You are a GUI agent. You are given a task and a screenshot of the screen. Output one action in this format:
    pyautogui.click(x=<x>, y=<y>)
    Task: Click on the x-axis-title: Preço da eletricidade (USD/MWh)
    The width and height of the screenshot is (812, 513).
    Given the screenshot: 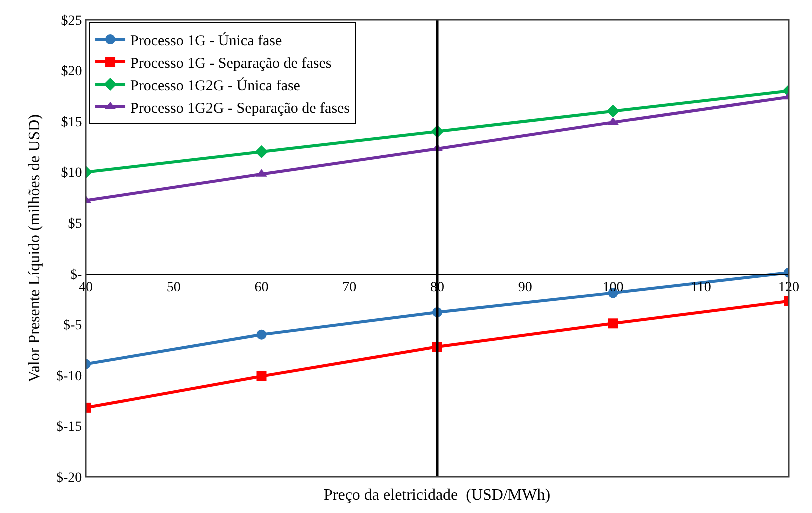 What is the action you would take?
    pyautogui.click(x=437, y=495)
    